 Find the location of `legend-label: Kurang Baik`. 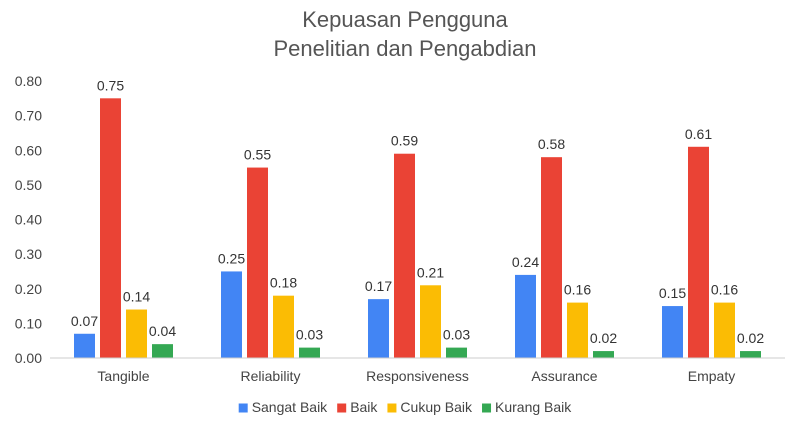

legend-label: Kurang Baik is located at coordinates (533, 407).